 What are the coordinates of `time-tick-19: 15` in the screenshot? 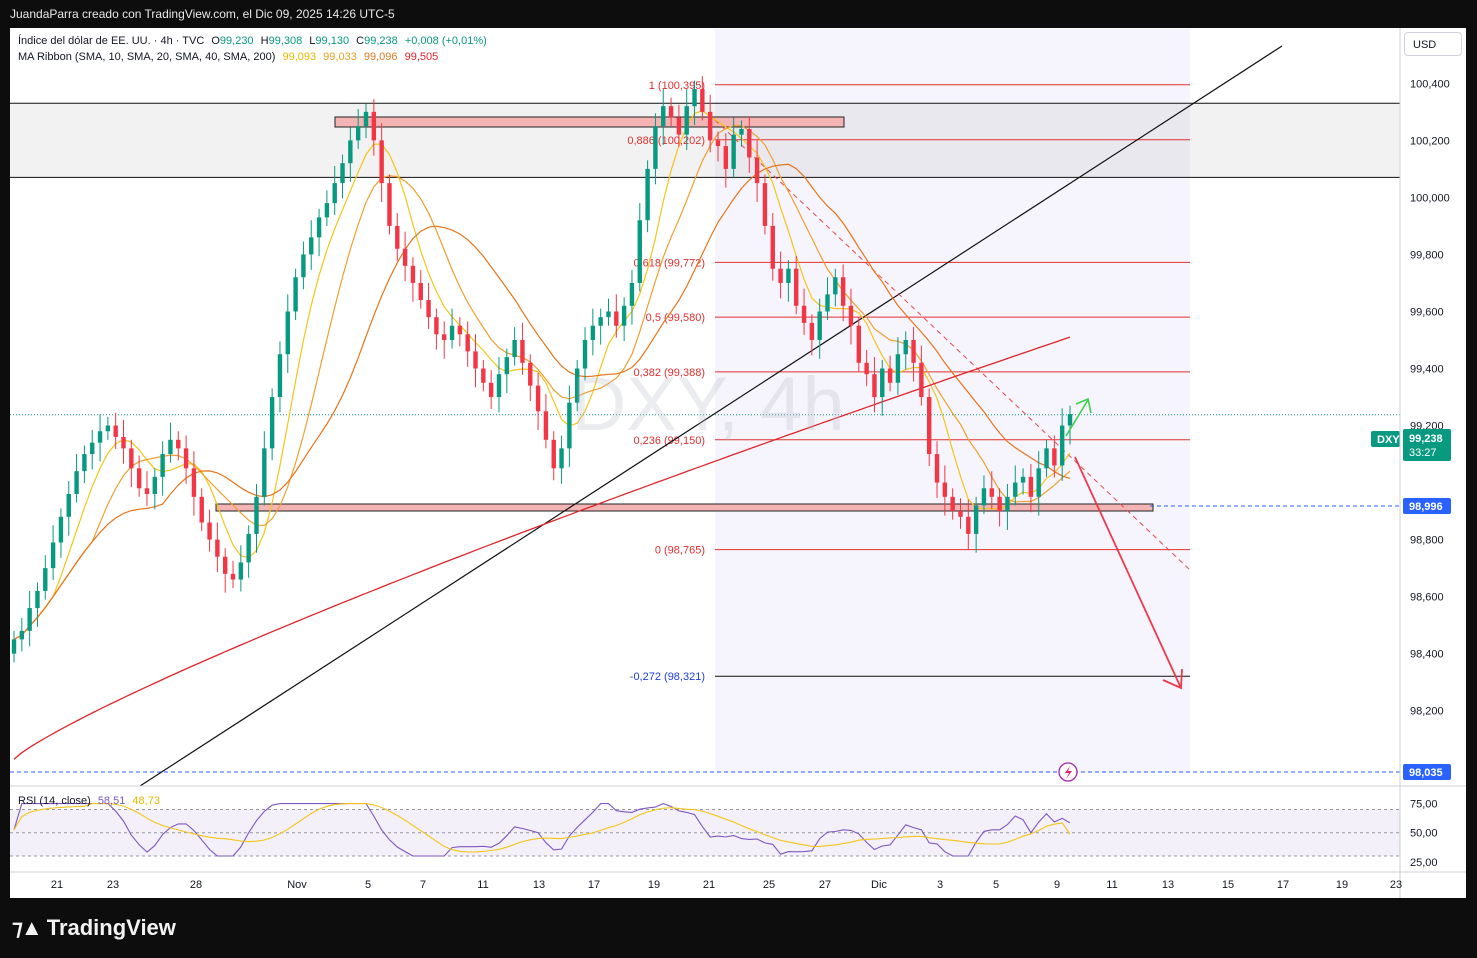 It's located at (1228, 885).